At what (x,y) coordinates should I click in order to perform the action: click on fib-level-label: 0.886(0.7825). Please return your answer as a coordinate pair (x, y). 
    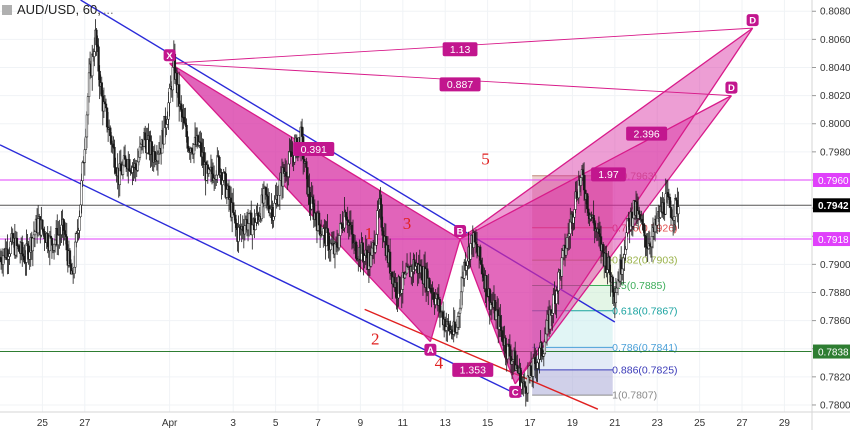
    Looking at the image, I should click on (644, 370).